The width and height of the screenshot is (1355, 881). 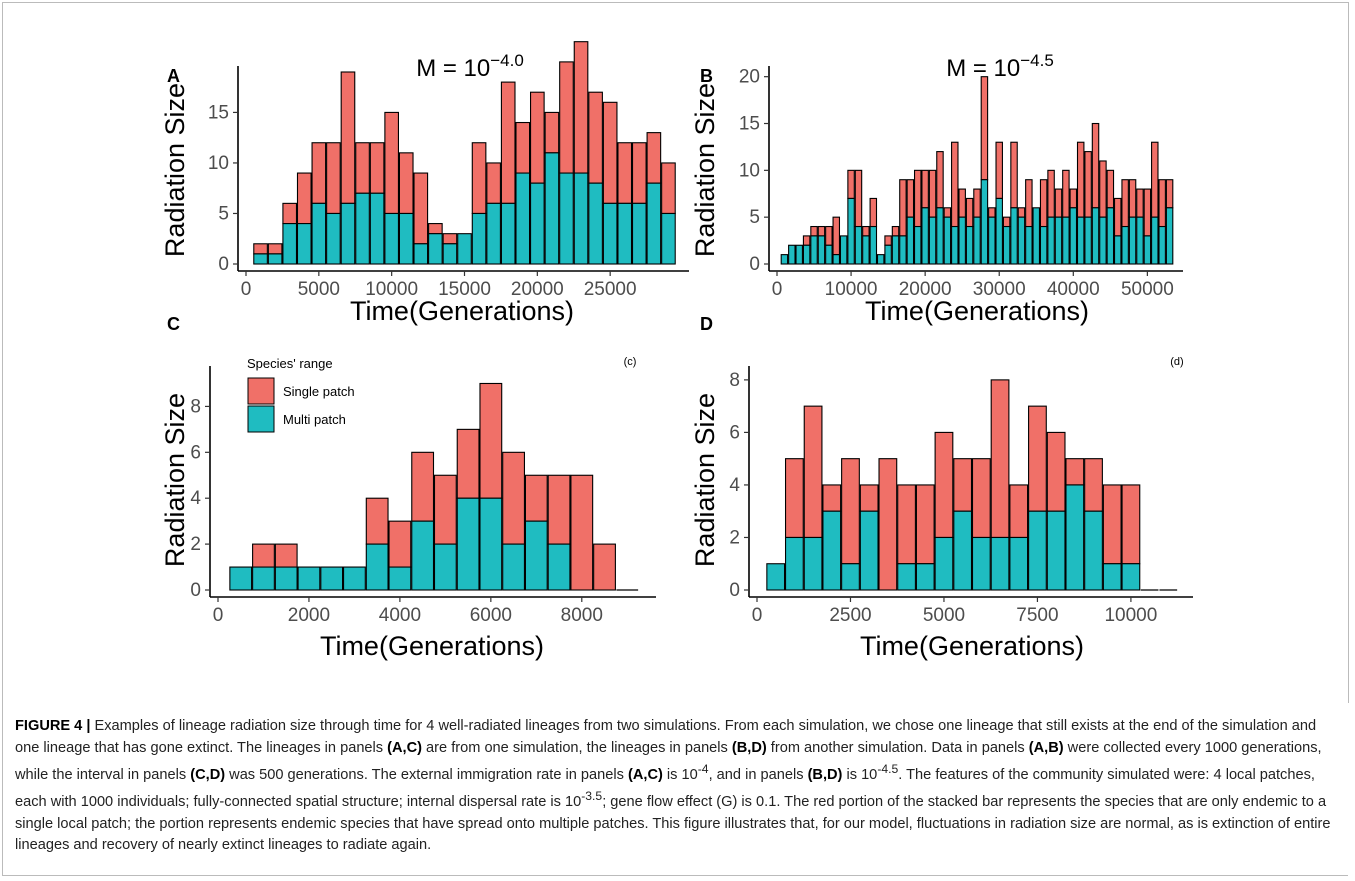 What do you see at coordinates (173, 324) in the screenshot?
I see `panel-letter: C` at bounding box center [173, 324].